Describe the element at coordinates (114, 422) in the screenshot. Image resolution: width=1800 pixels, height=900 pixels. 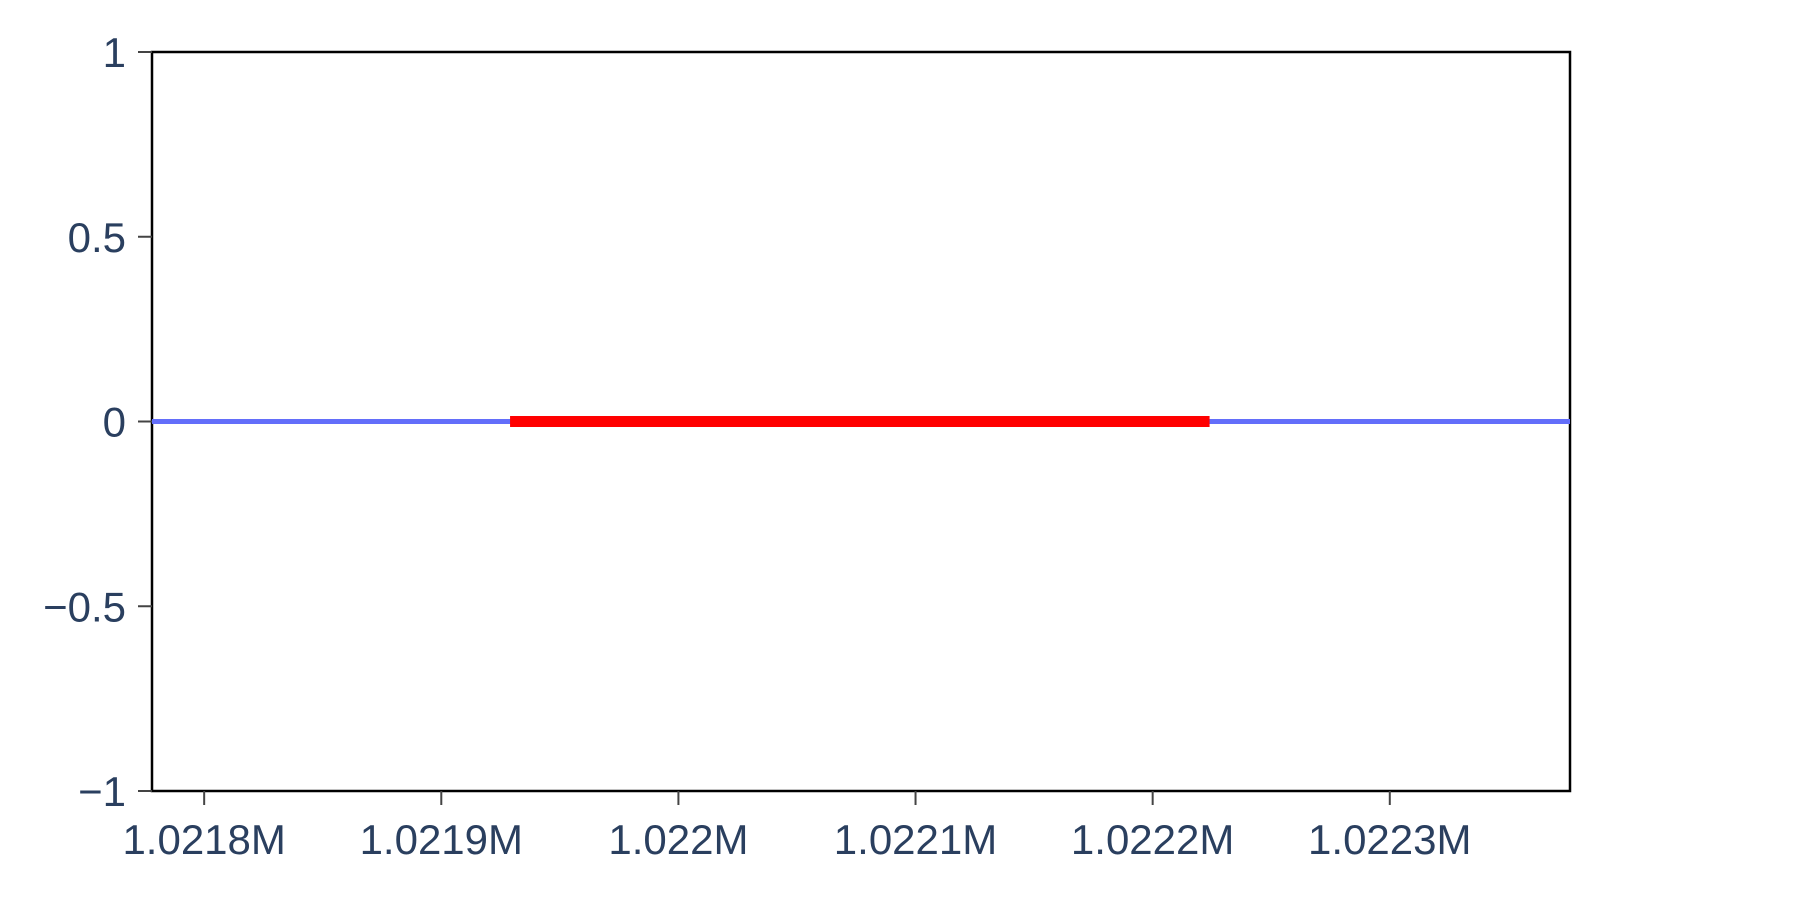
I see `y-tick-label: 0` at that location.